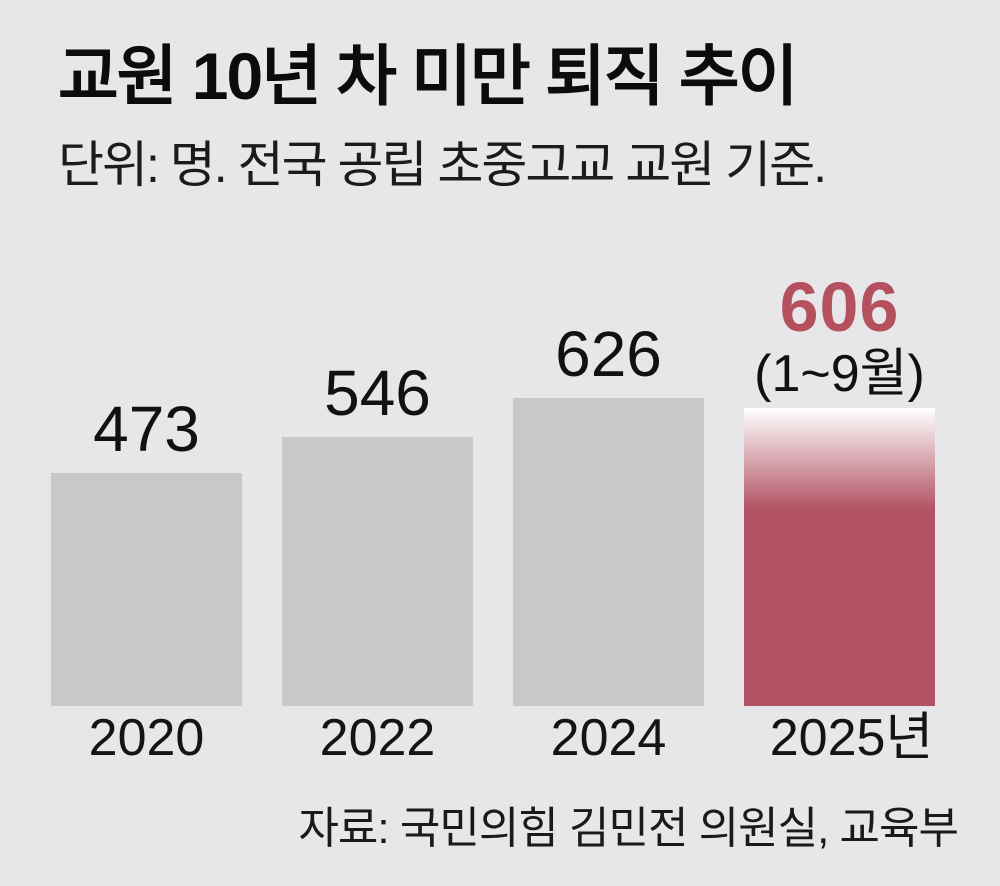  I want to click on chart-subtitle: 단위: 명. 전국 공립 초중고교 교원 기준., so click(442, 165).